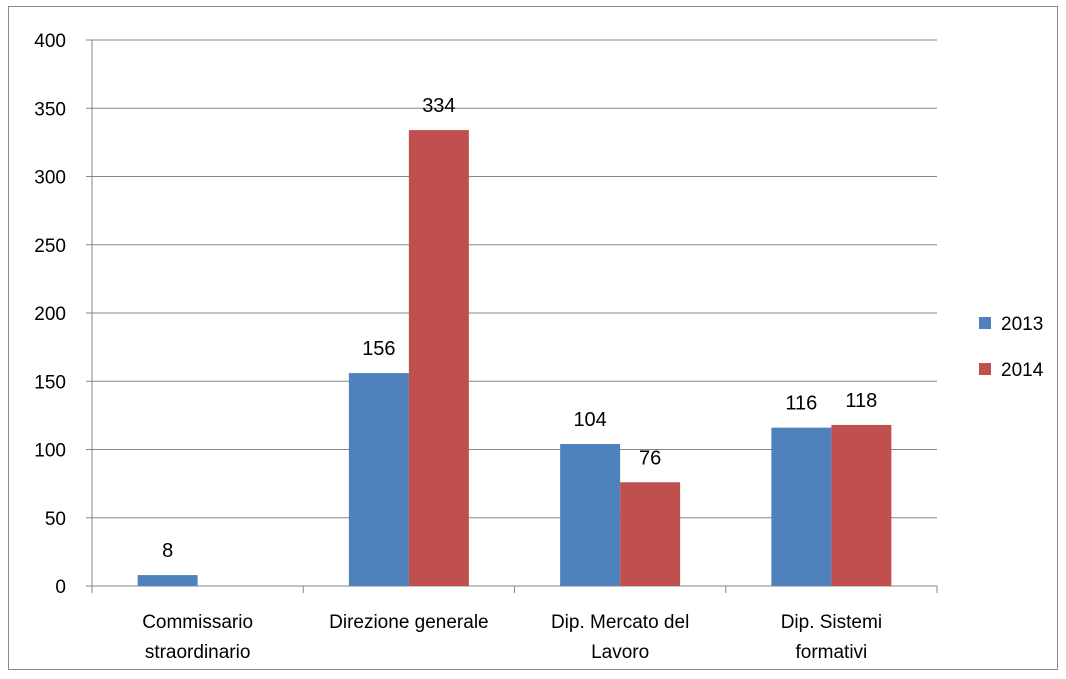 This screenshot has height=679, width=1066. Describe the element at coordinates (50, 246) in the screenshot. I see `y-tick-label: 250` at that location.